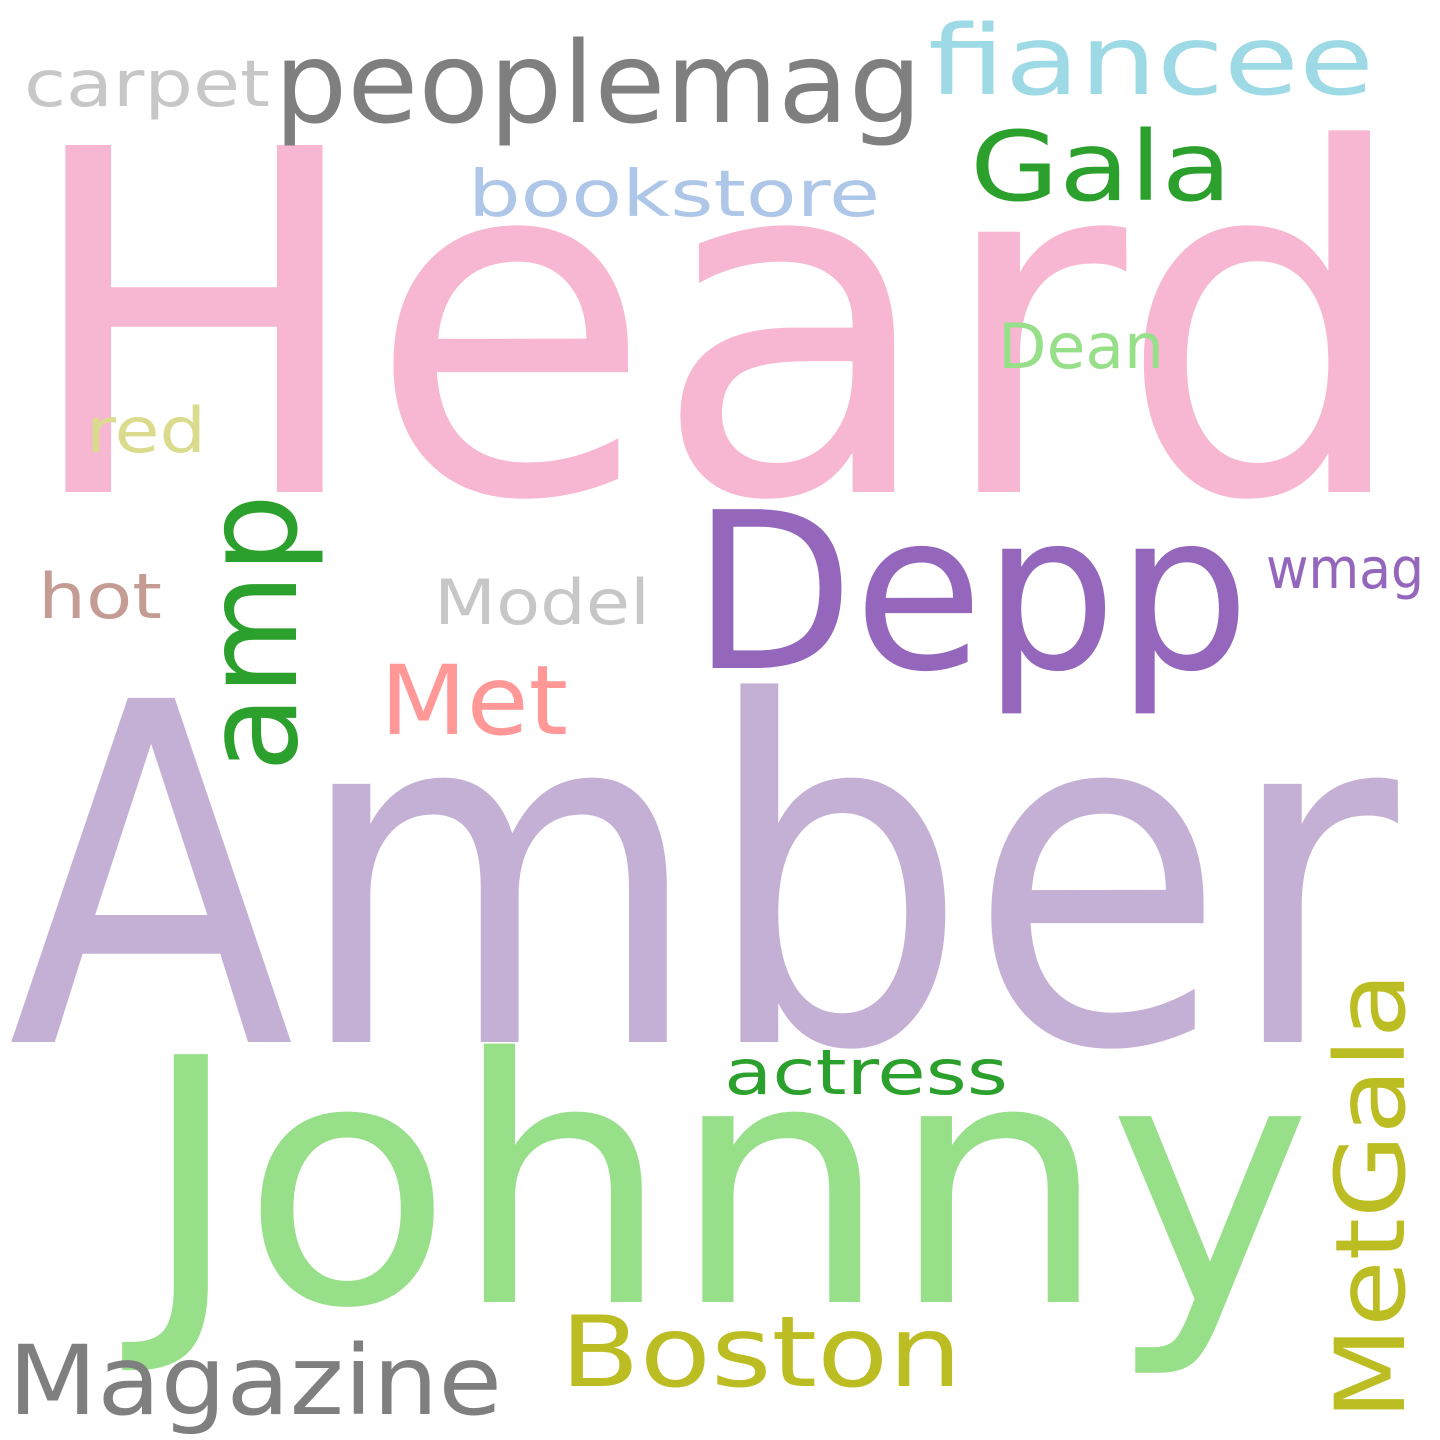 The height and width of the screenshot is (1440, 1440). I want to click on word-boston: Boston, so click(761, 1353).